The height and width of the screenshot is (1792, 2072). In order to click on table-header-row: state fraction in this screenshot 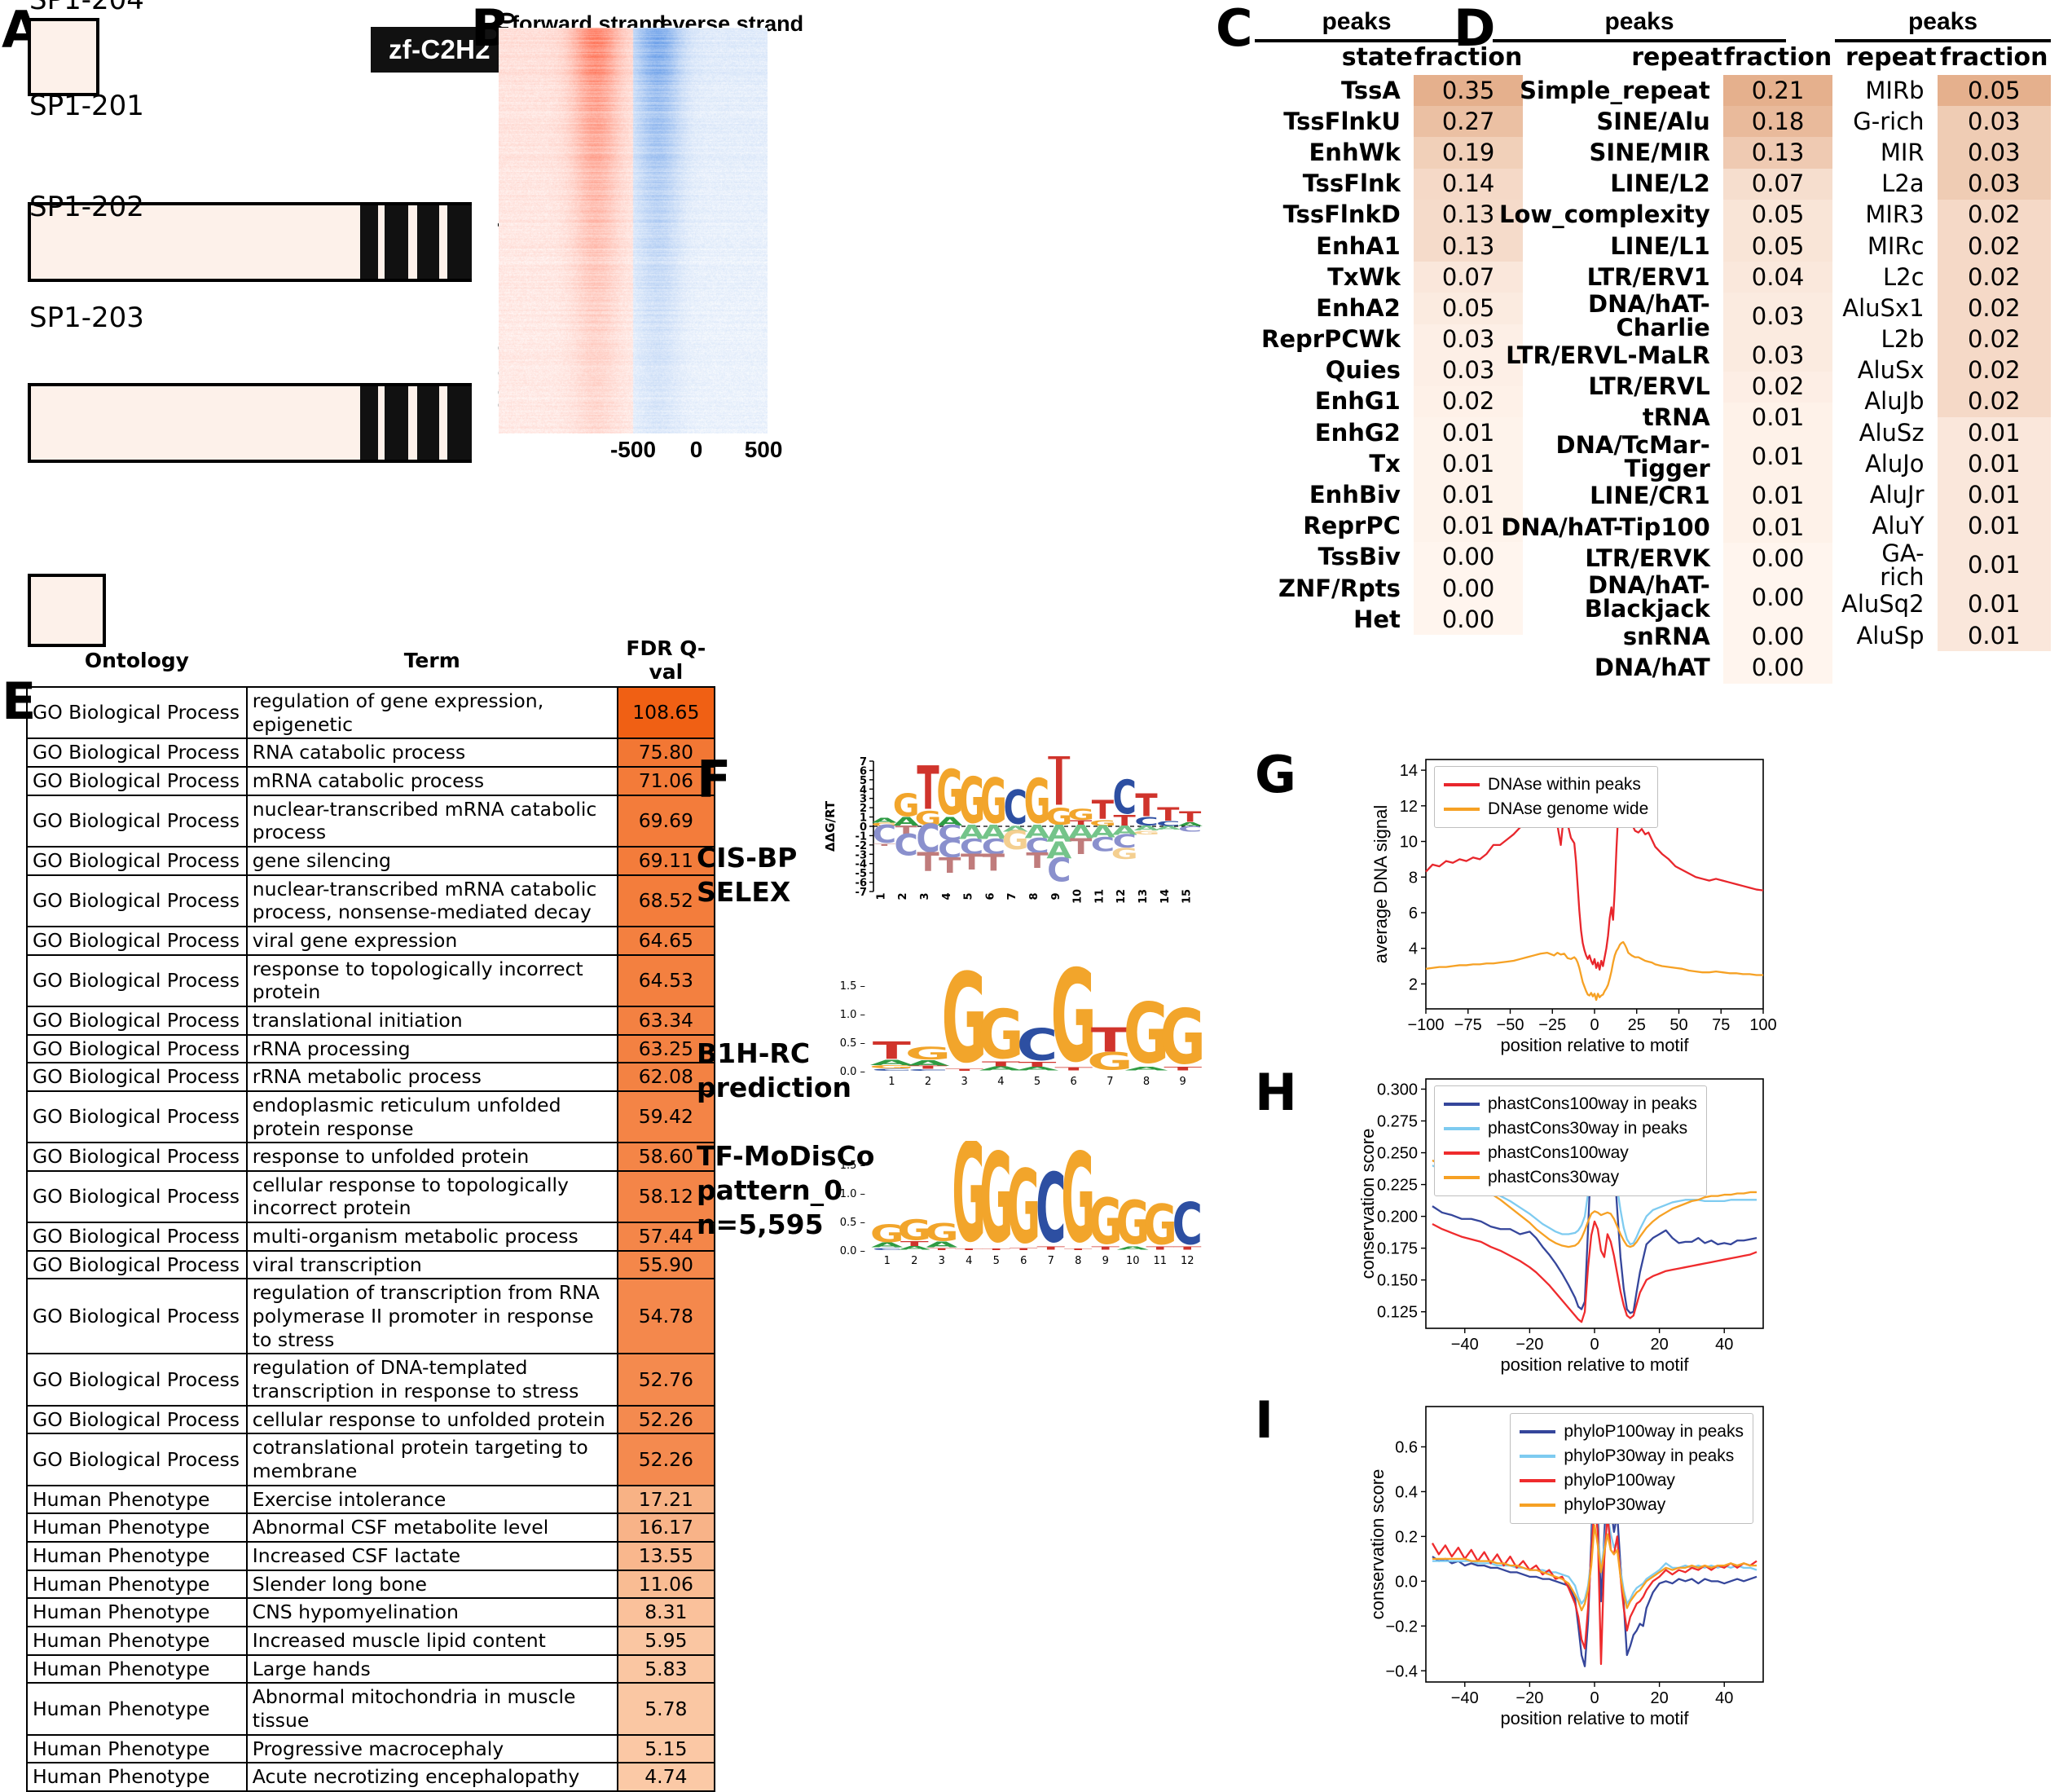, I will do `click(1389, 59)`.